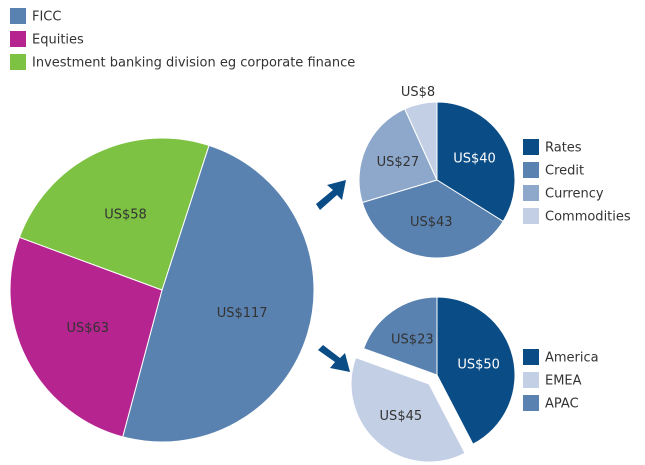 The height and width of the screenshot is (465, 645). What do you see at coordinates (431, 222) in the screenshot?
I see `value-label: US$43` at bounding box center [431, 222].